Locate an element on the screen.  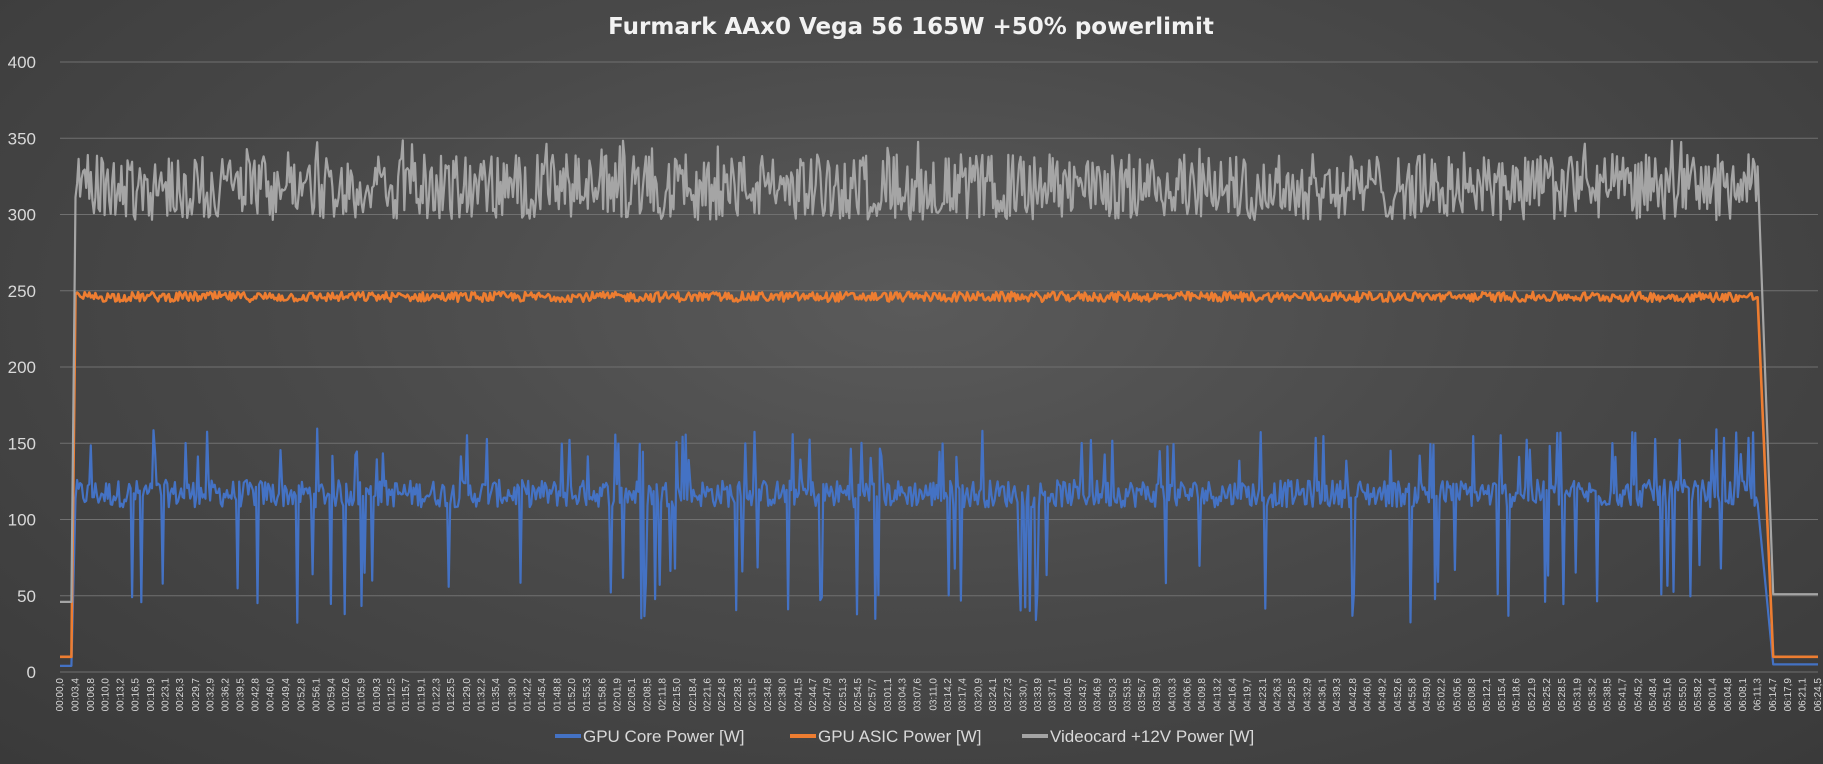
x-tick-label: 05:18,6 is located at coordinates (1517, 695).